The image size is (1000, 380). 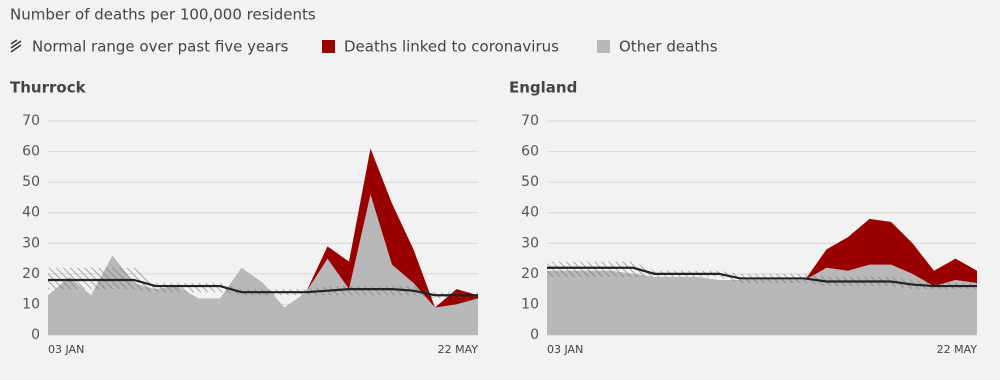 I want to click on normal-range-band, so click(x=263, y=283).